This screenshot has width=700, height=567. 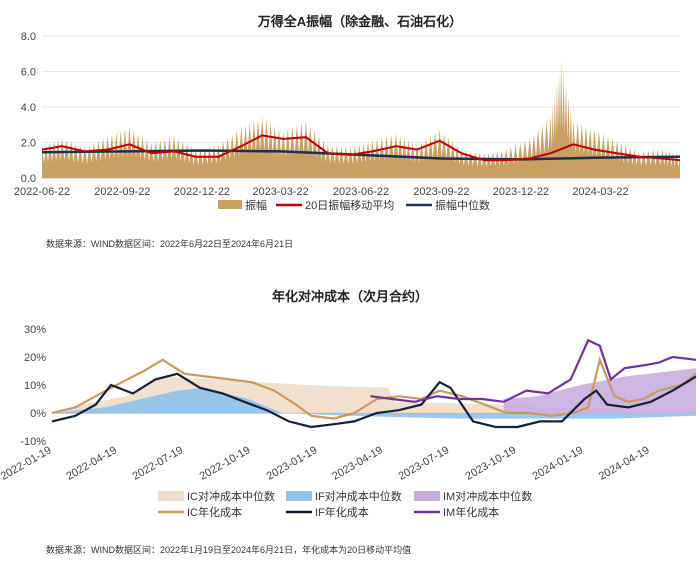 What do you see at coordinates (359, 21) in the screenshot?
I see `chart-title: 万得全A振幅（除金融、石油石化）` at bounding box center [359, 21].